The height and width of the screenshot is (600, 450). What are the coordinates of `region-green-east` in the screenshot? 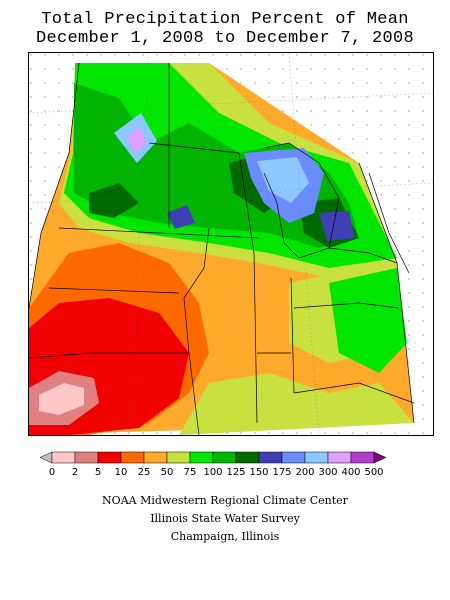 It's located at (368, 320).